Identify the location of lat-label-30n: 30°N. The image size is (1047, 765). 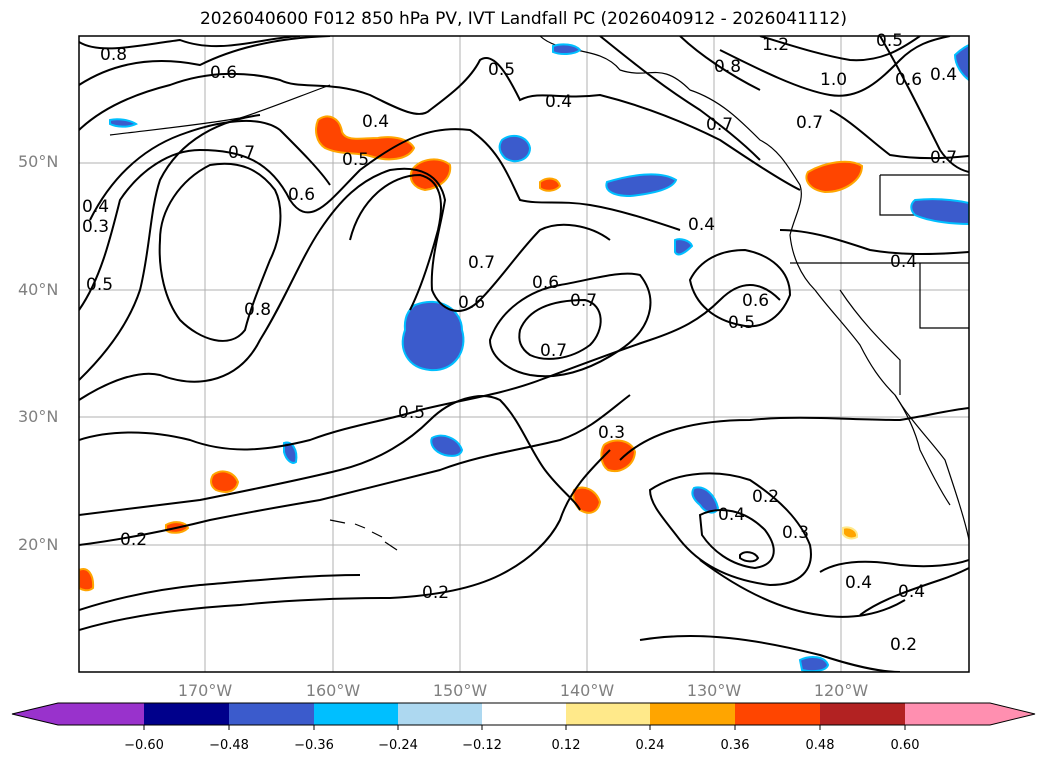
(38, 416).